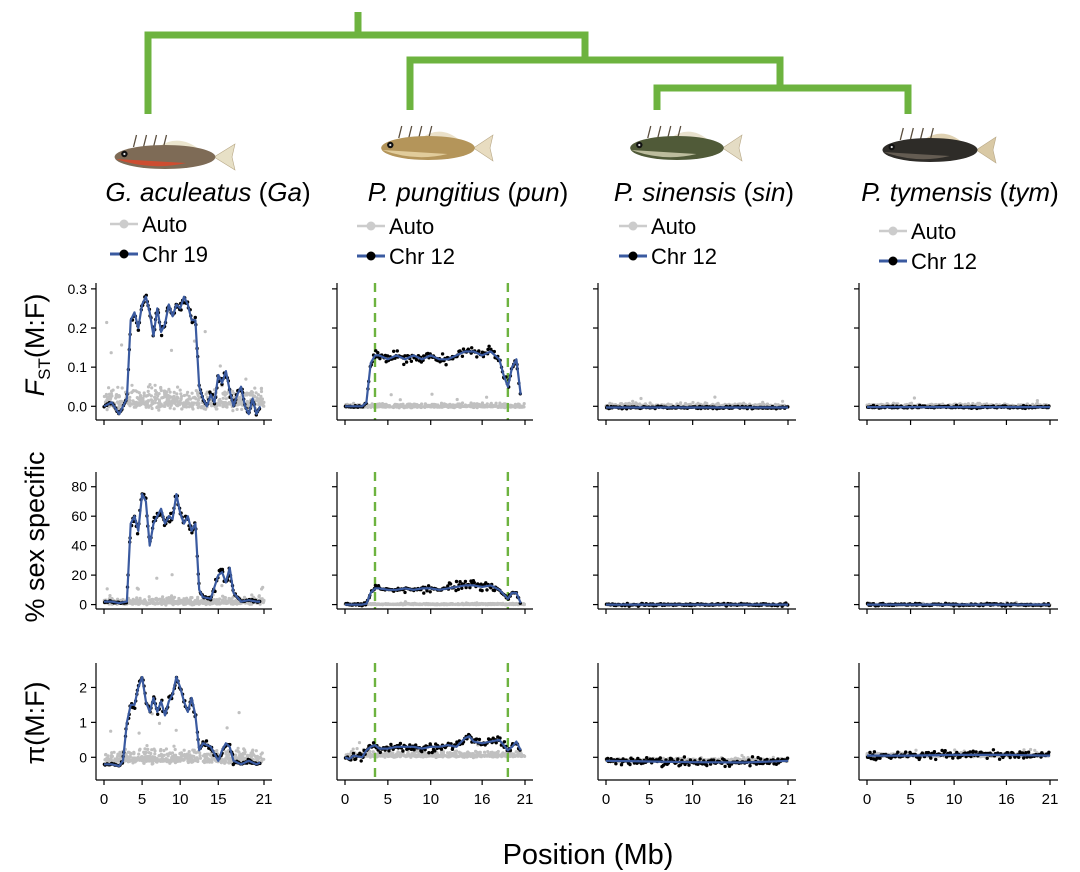 This screenshot has height=872, width=1080. Describe the element at coordinates (893, 231) in the screenshot. I see `legend-auto-marker` at that location.